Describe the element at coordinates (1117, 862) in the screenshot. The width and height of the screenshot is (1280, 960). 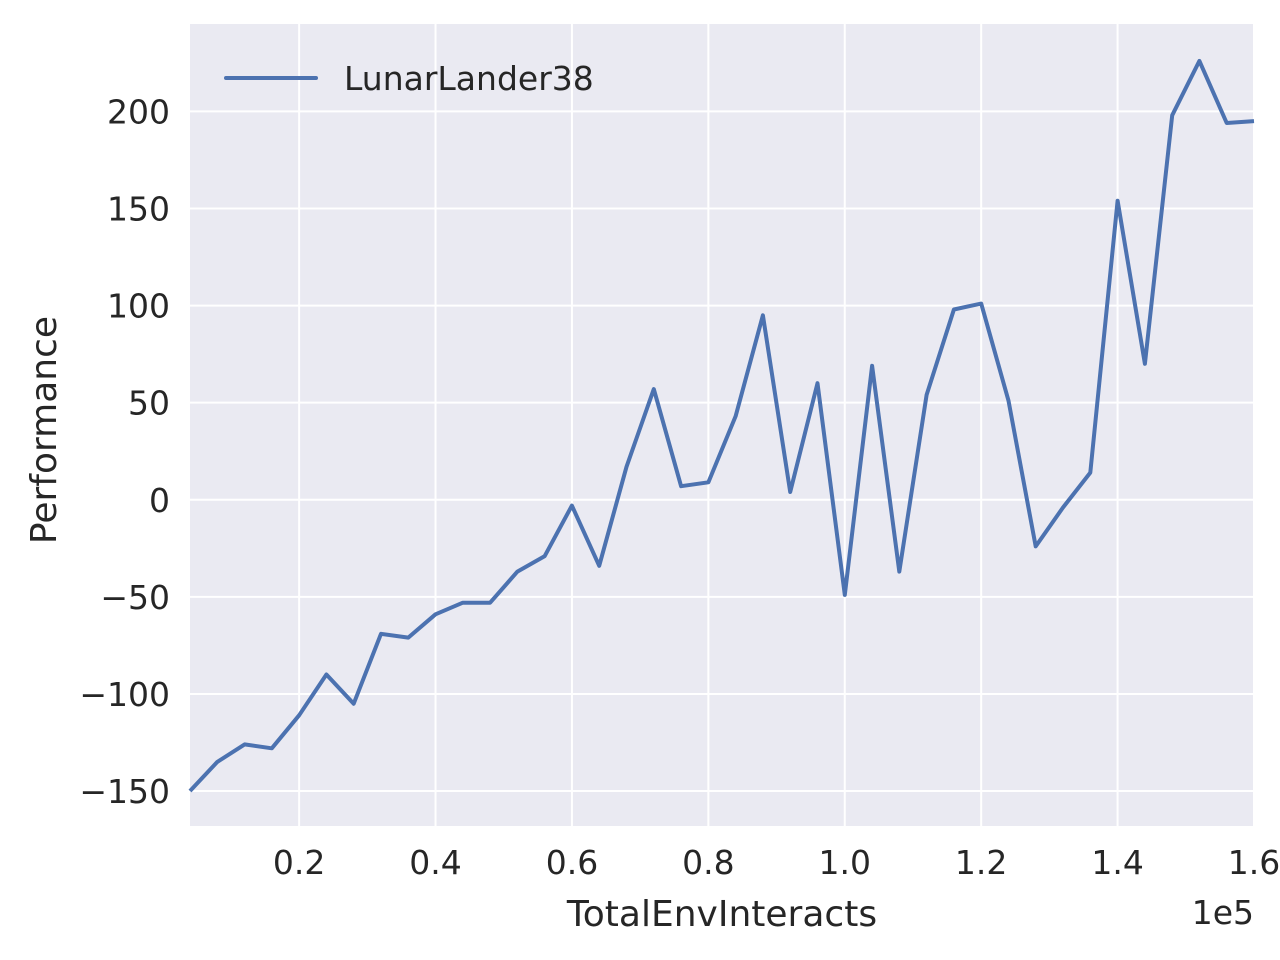
I see `x-tick-label: 1.4` at that location.